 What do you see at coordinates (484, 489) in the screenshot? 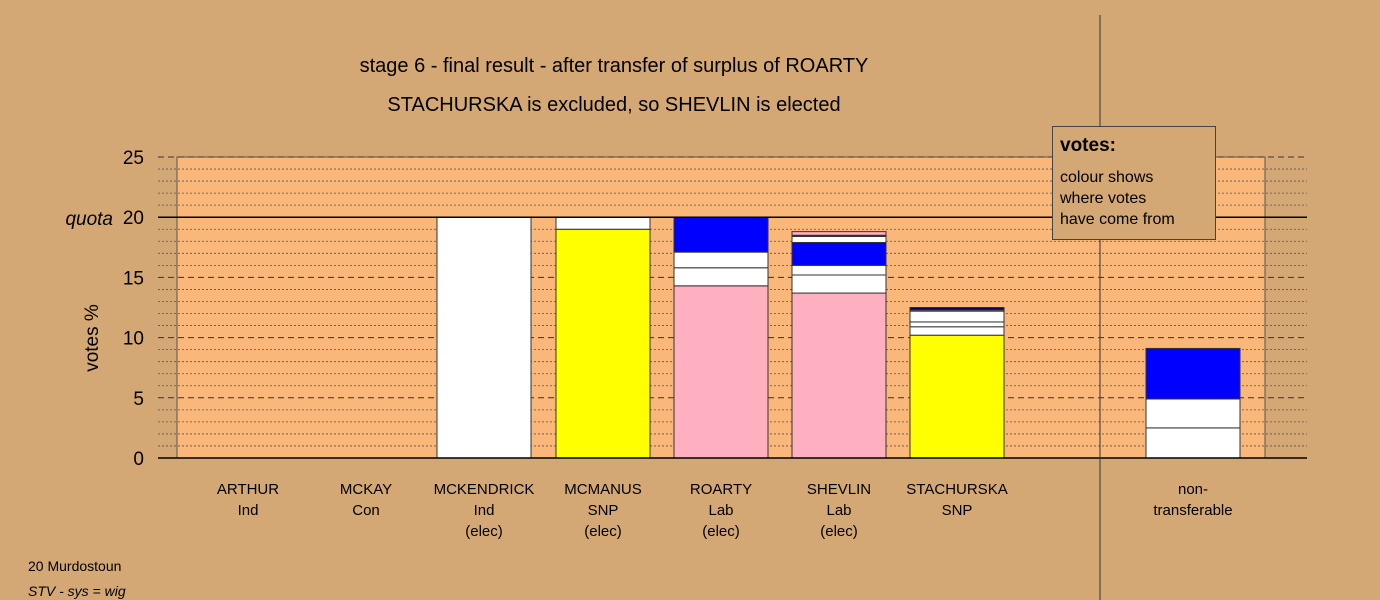
I see `category-label: MCKENDRICK` at bounding box center [484, 489].